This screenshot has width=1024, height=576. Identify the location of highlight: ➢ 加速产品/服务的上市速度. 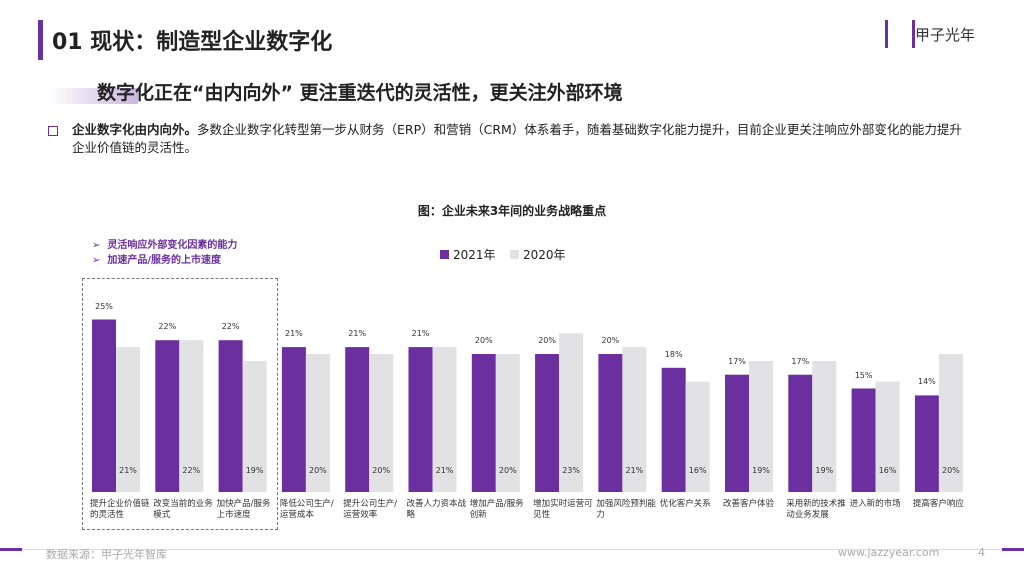
(156, 260).